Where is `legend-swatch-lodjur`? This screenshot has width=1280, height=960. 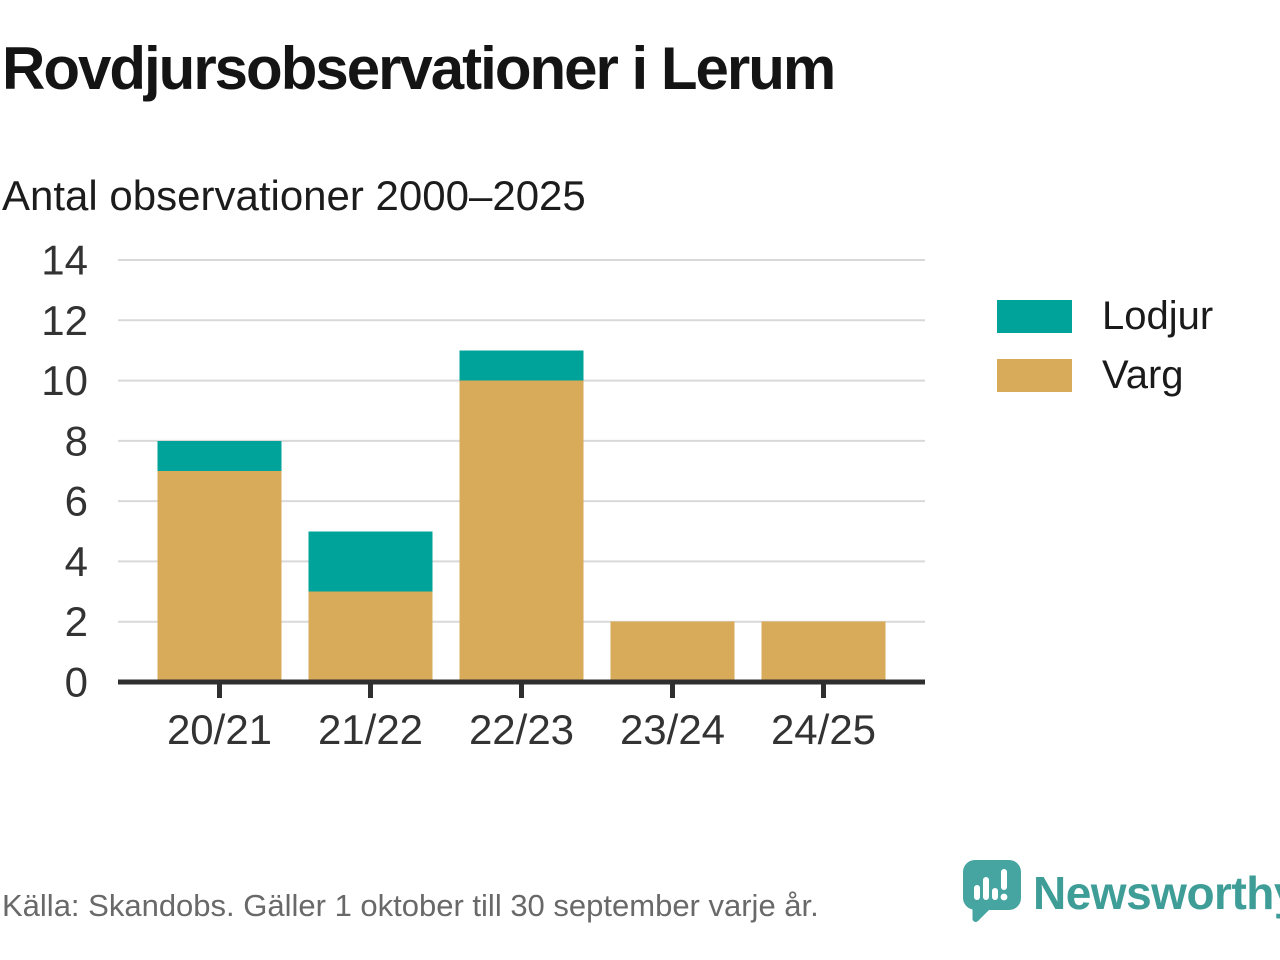
legend-swatch-lodjur is located at coordinates (1034, 316).